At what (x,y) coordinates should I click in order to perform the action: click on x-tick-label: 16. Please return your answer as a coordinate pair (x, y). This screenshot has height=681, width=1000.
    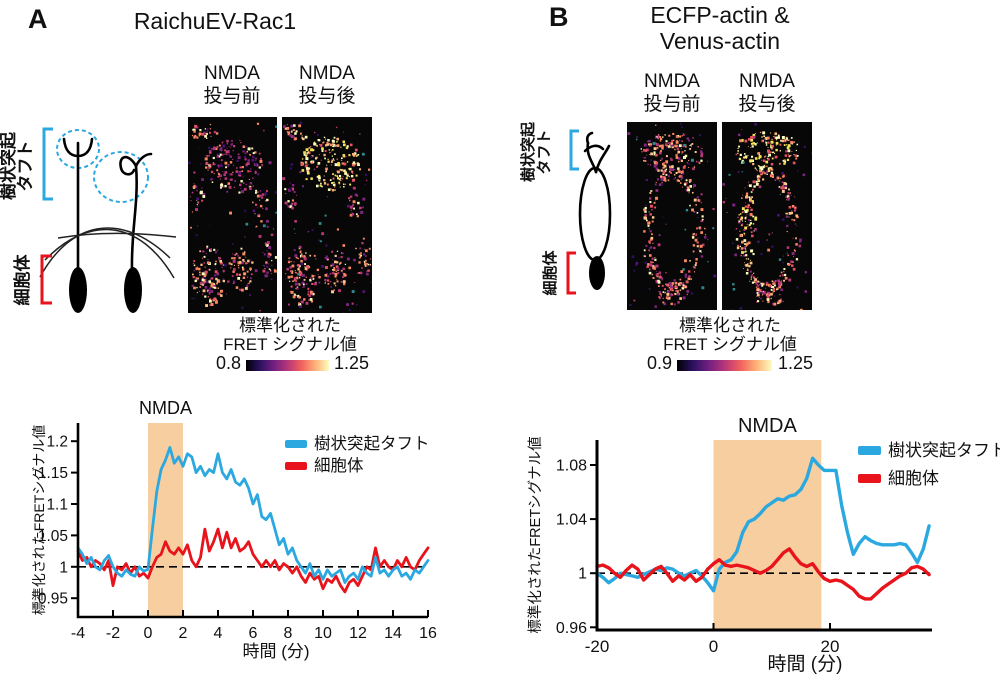
    Looking at the image, I should click on (428, 633).